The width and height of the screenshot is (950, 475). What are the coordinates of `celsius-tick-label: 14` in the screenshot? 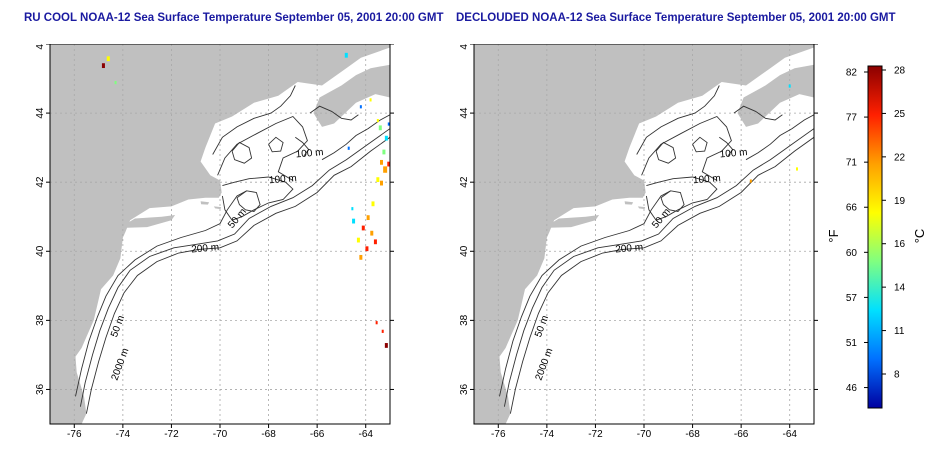 It's located at (900, 288).